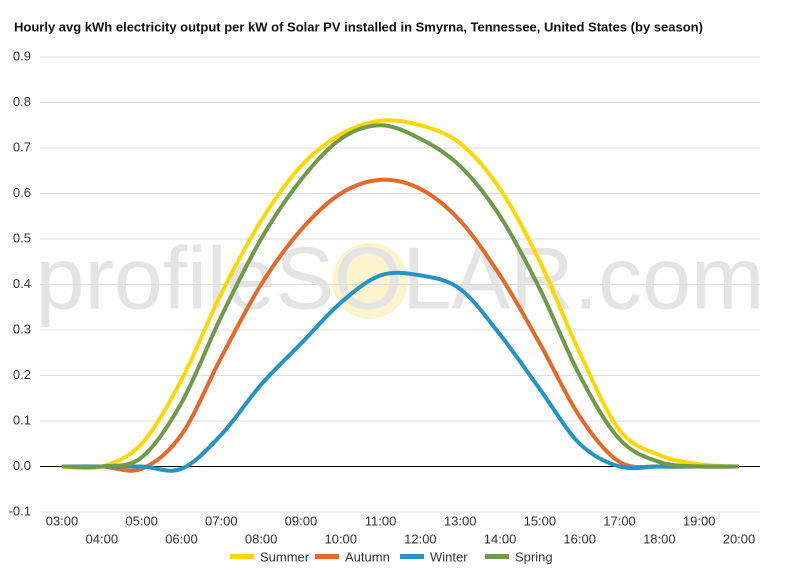  I want to click on x-tick-label: 20:00, so click(739, 538).